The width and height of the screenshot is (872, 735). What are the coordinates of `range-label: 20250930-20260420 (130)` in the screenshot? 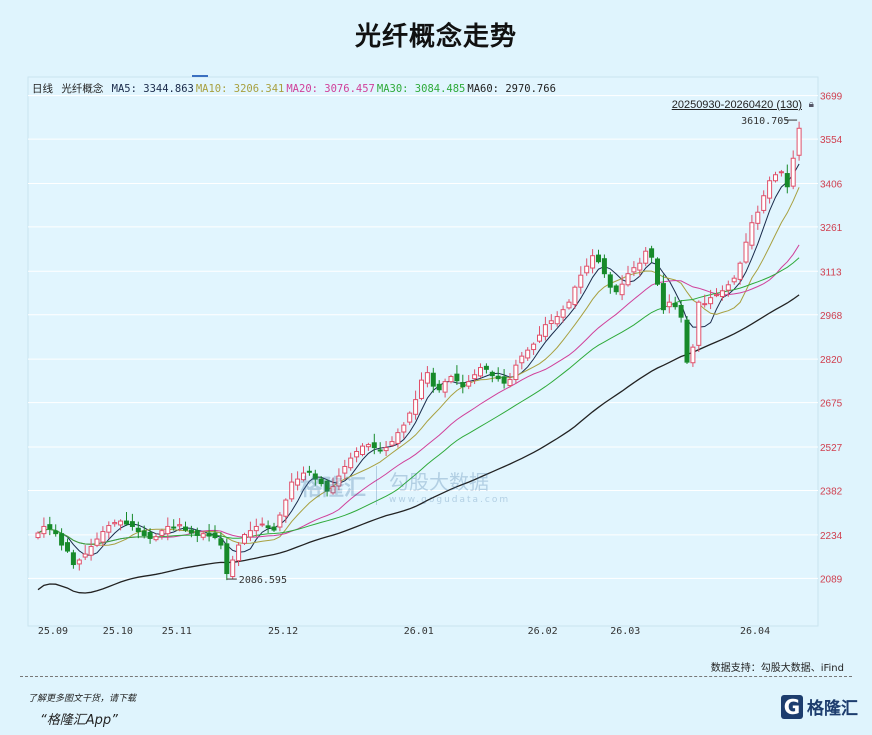 It's located at (736, 105).